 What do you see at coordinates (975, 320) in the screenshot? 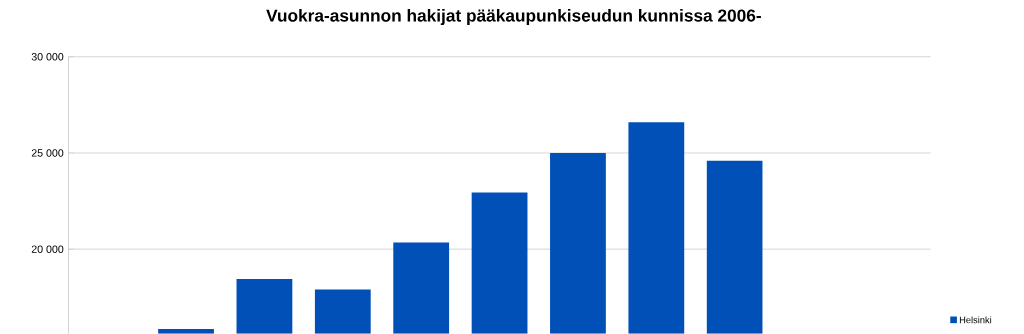
I see `legend-label: Helsinki` at bounding box center [975, 320].